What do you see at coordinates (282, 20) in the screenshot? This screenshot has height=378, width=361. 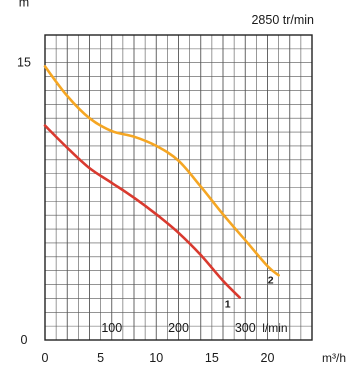 I see `rpm-label: 2850 tr/min` at bounding box center [282, 20].